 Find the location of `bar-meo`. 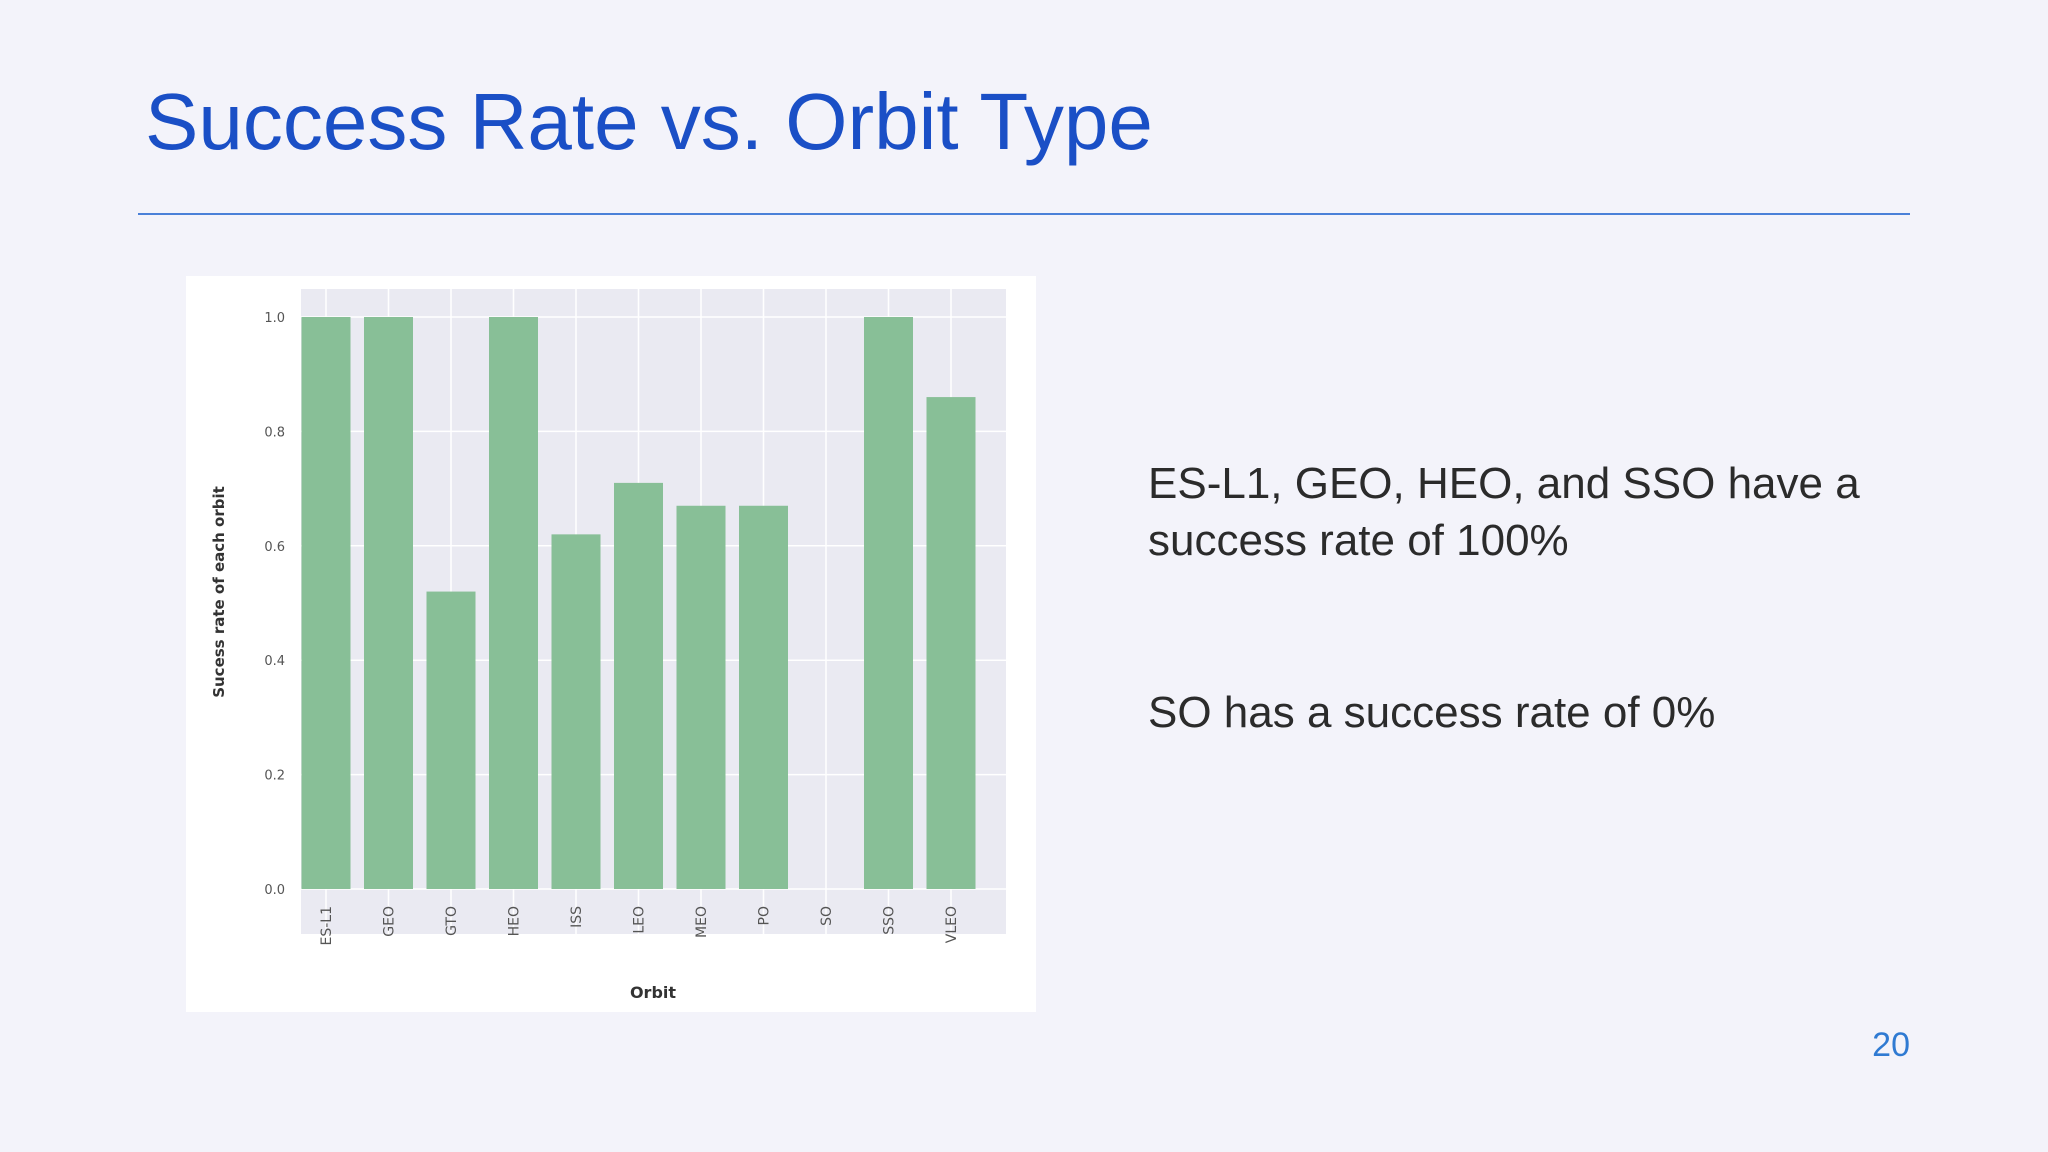

bar-meo is located at coordinates (701, 697).